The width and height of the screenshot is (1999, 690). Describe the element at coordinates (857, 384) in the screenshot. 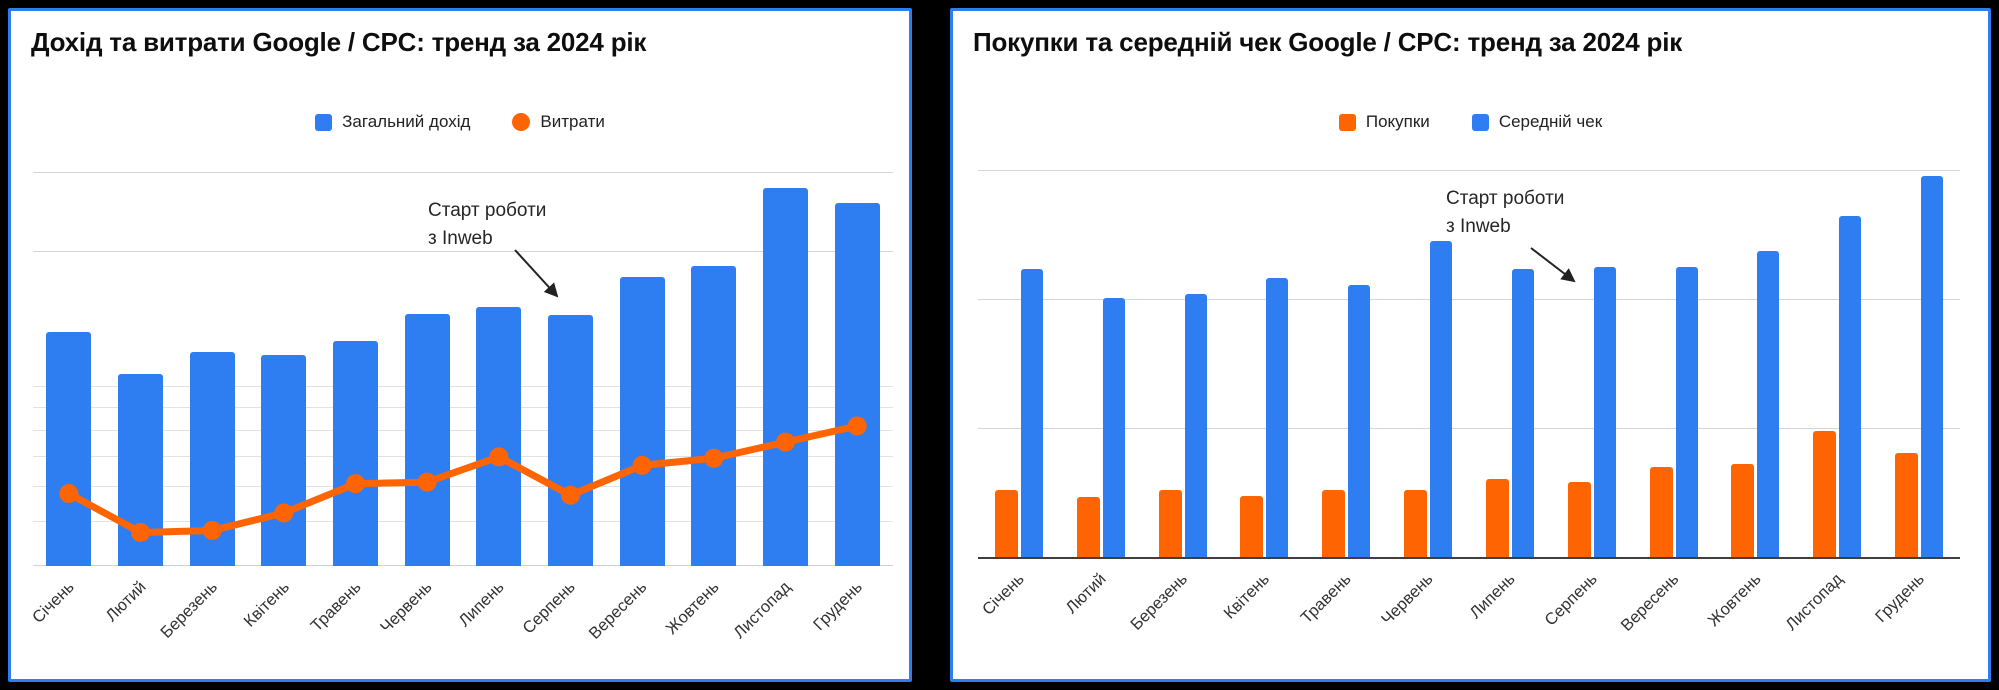

I see `bar-revenue-Грудень` at that location.